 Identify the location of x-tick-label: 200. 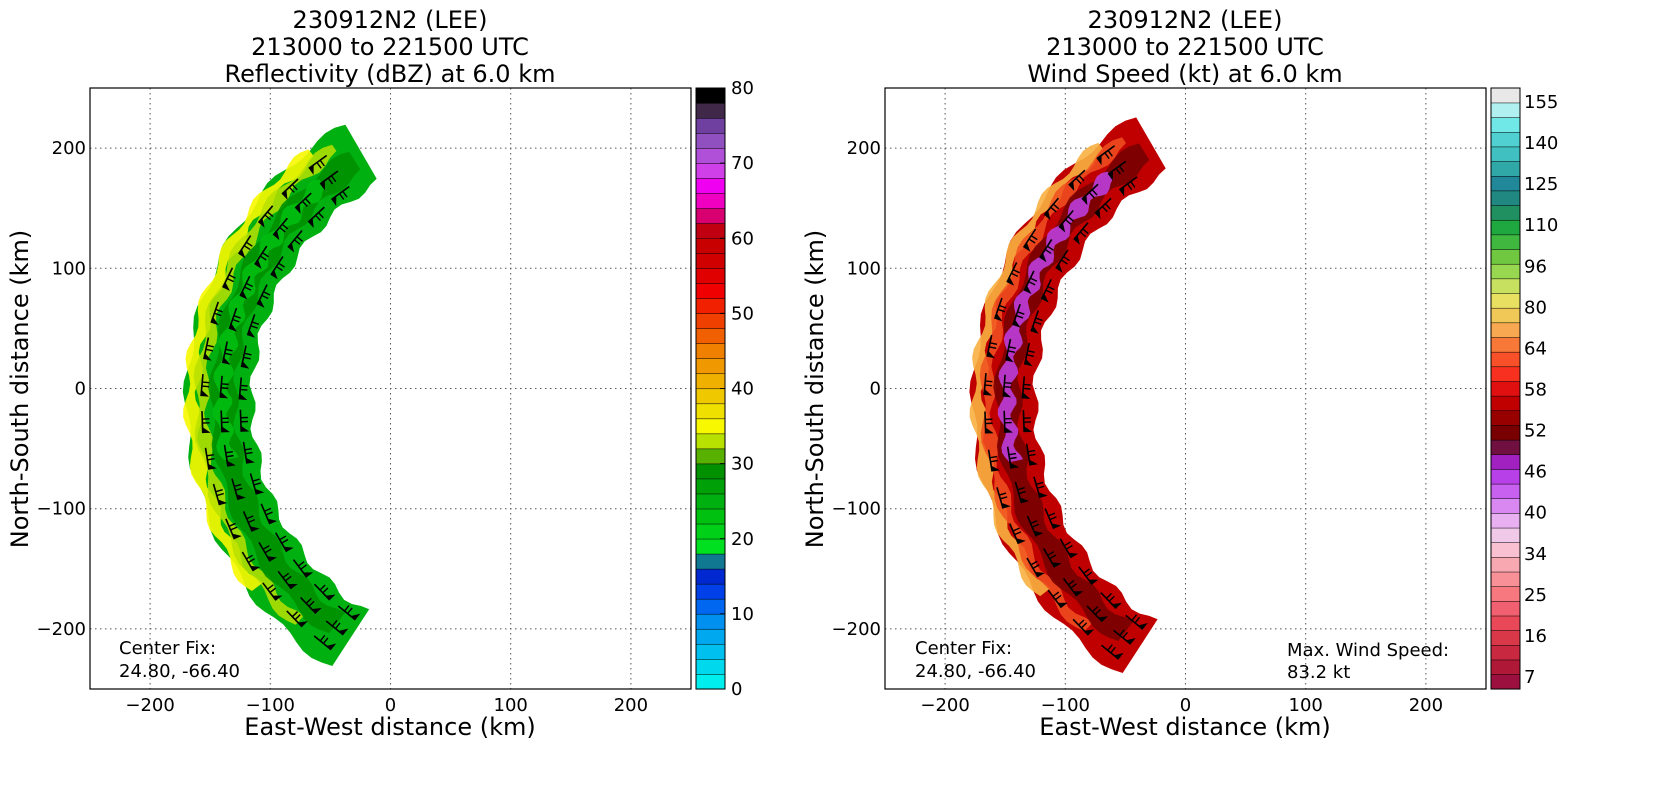
(631, 705).